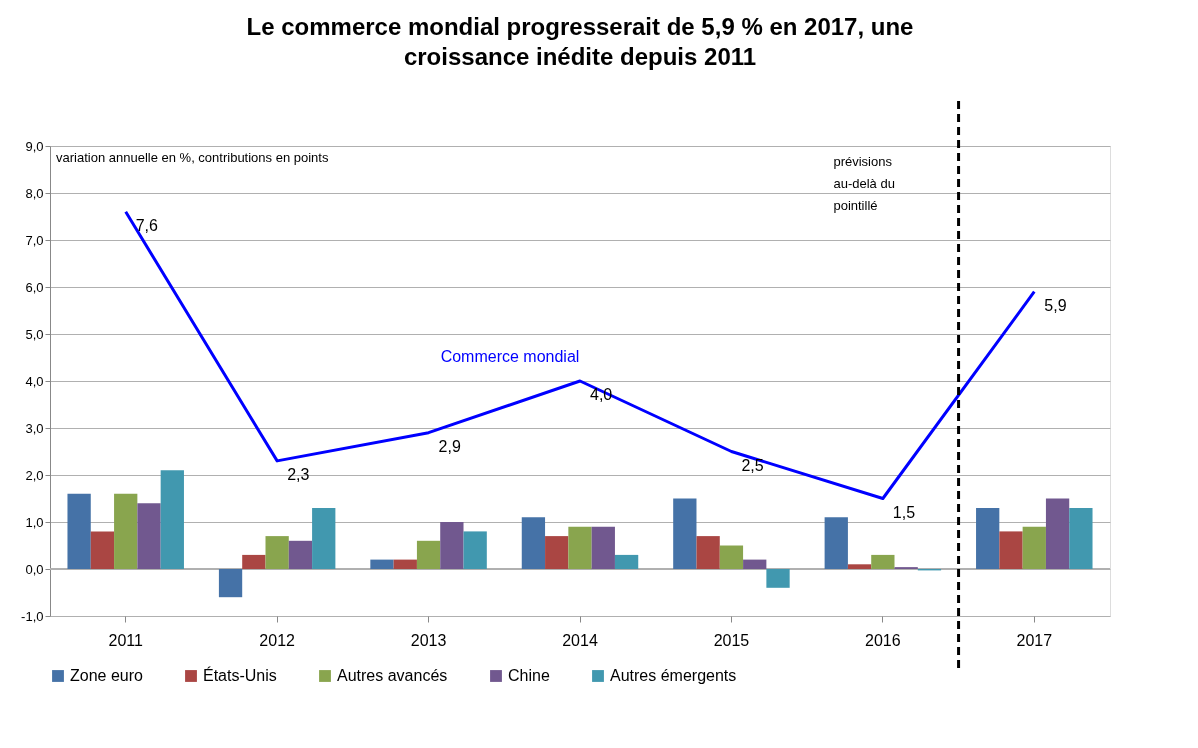 Image resolution: width=1198 pixels, height=748 pixels. What do you see at coordinates (864, 183) in the screenshot?
I see `annotation: prévisions au-delà du pointillé` at bounding box center [864, 183].